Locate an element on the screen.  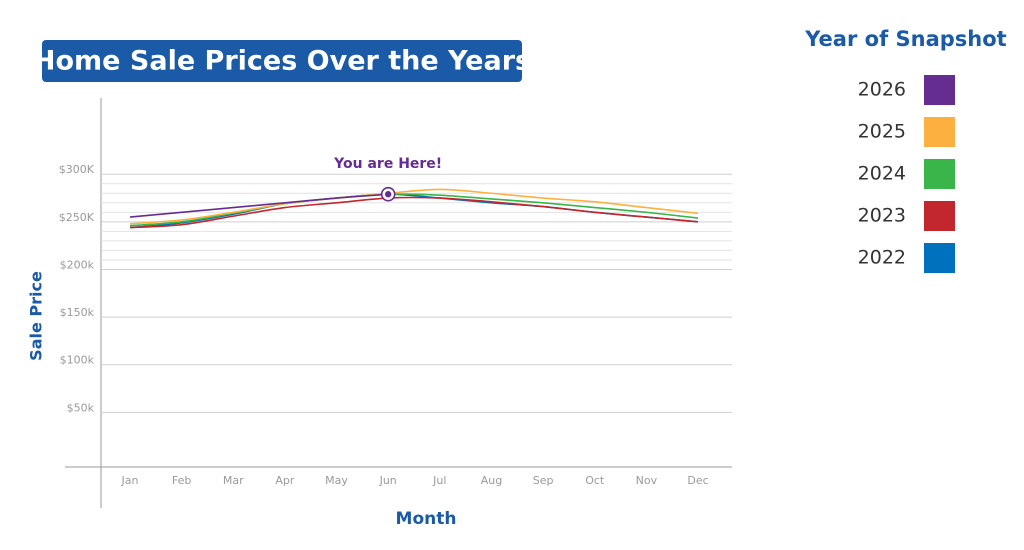
x-tick-label: Aug is located at coordinates (491, 480).